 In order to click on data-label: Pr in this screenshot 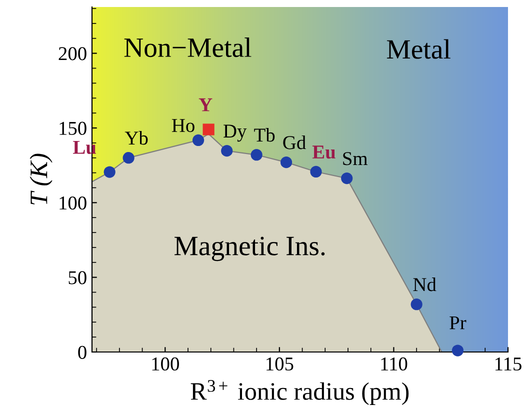, I will do `click(458, 323)`.